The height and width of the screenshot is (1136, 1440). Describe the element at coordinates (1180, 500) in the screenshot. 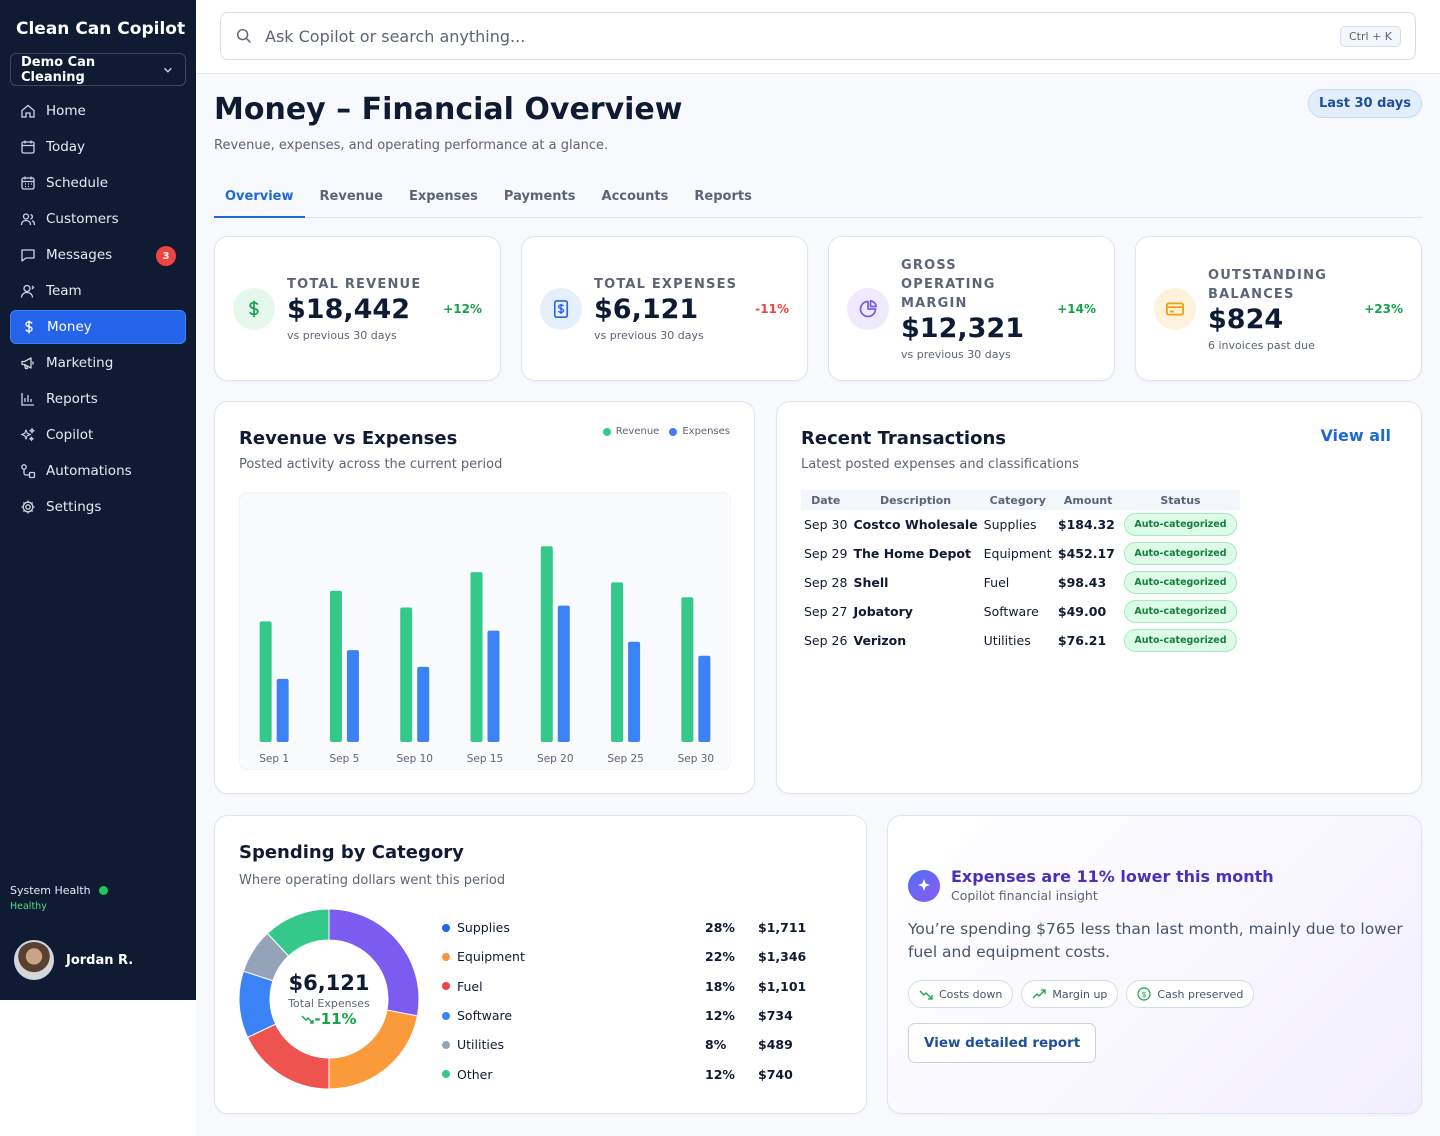

I see `column-header-status: Status` at that location.